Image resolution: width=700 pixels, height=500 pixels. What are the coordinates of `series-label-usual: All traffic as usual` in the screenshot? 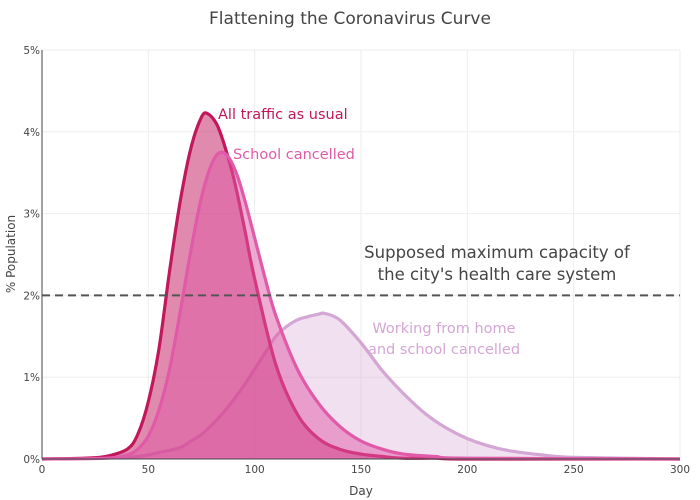 It's located at (283, 115).